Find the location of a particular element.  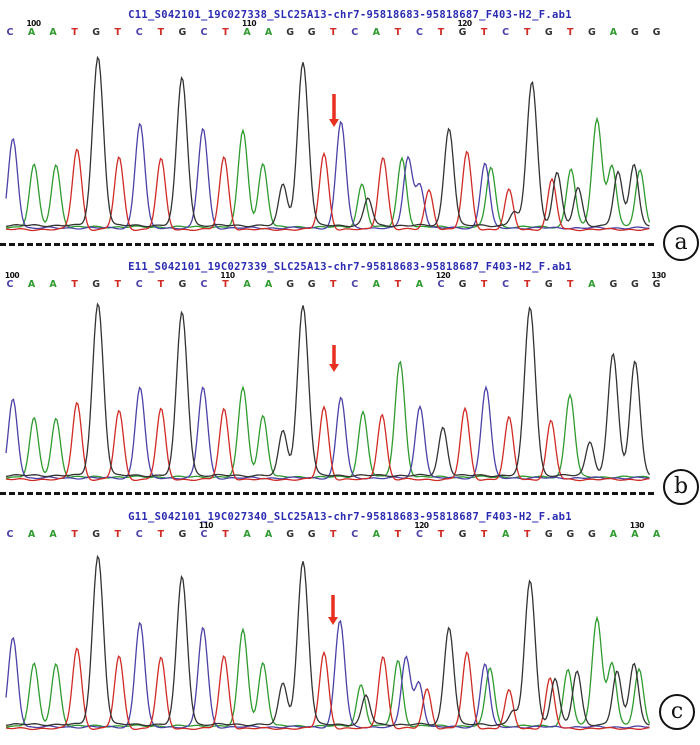

base-call-row: C A A T G T C T G C T A A G G T C A T C T G T C T G T G A G G 100 110 120 is located at coordinates (350, 31).